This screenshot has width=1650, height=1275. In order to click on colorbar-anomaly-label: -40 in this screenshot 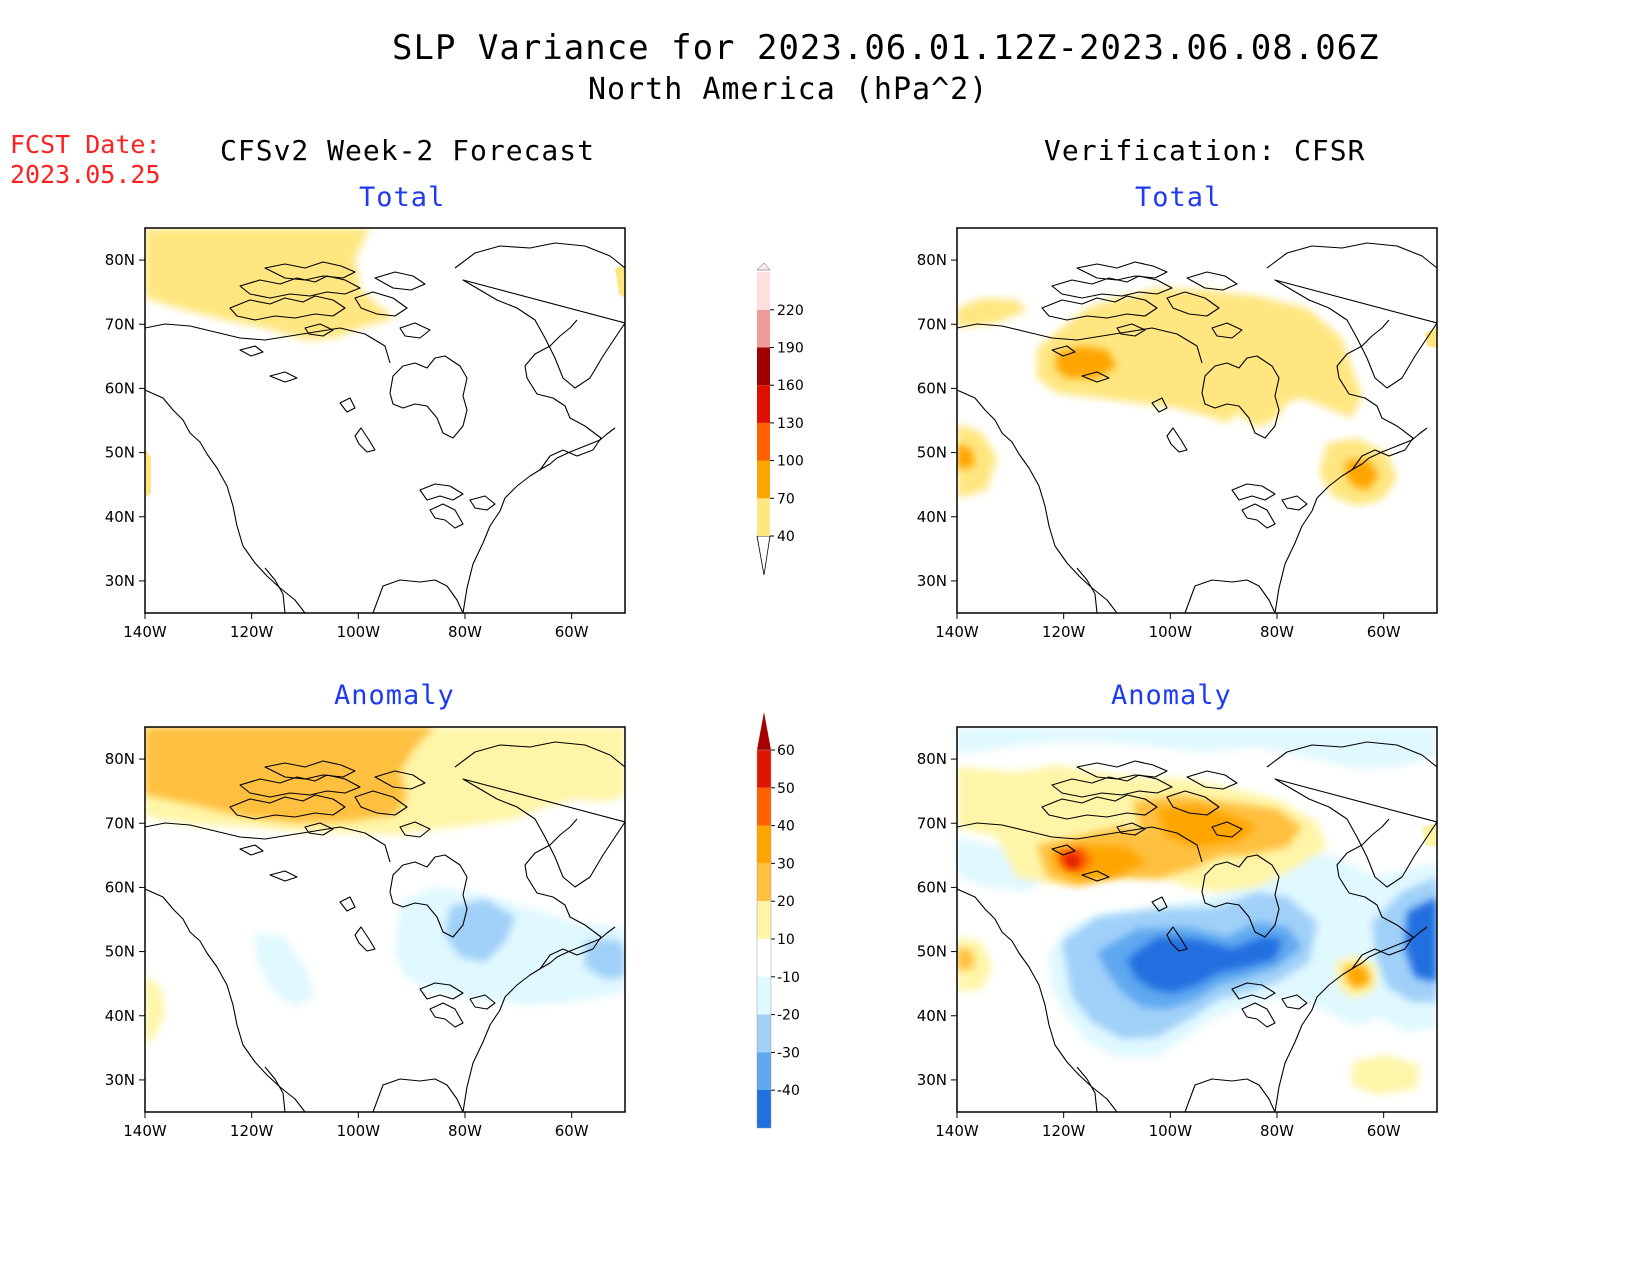, I will do `click(788, 1091)`.